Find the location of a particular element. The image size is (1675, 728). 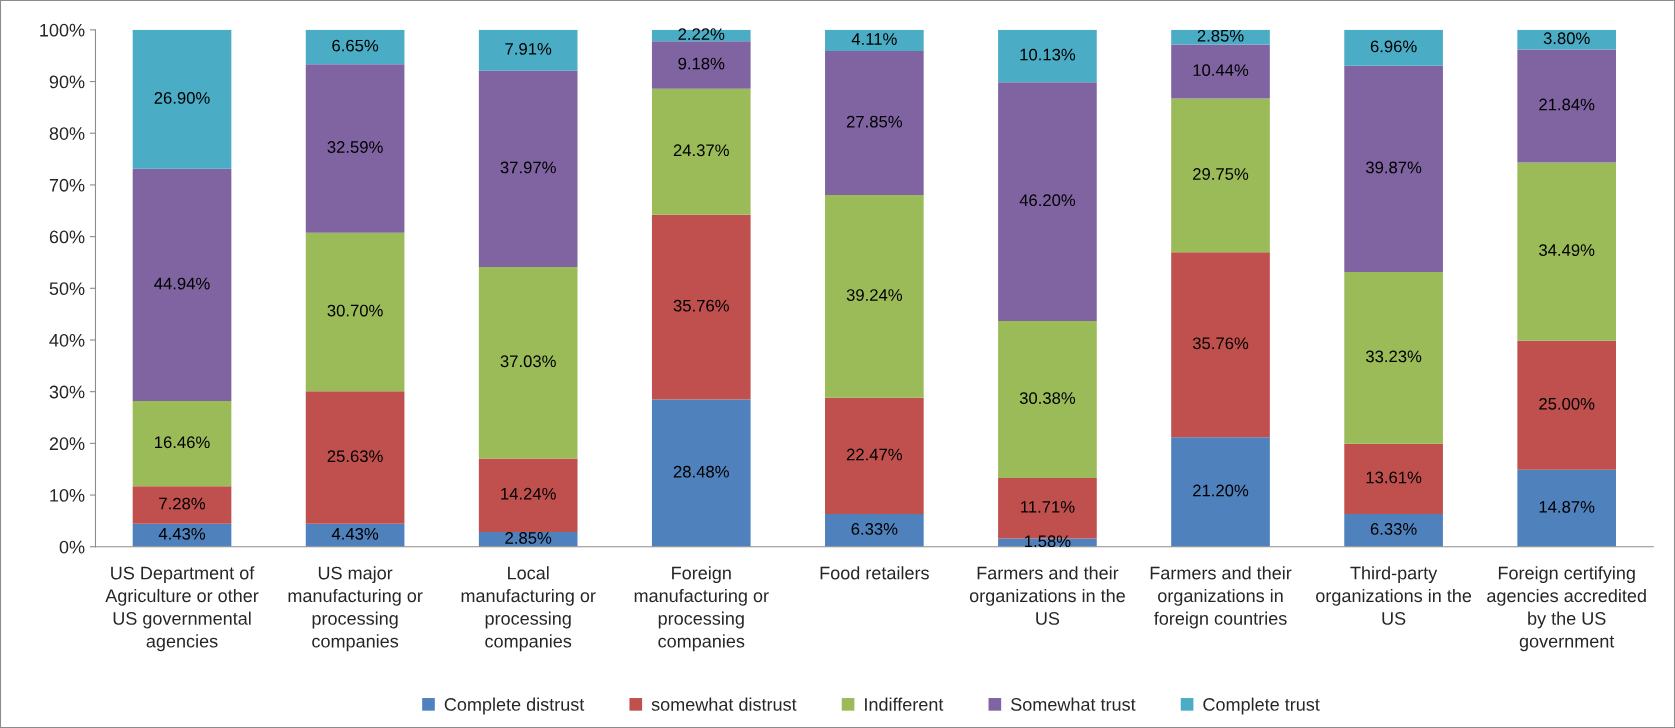

data-label: 37.97% is located at coordinates (528, 167).